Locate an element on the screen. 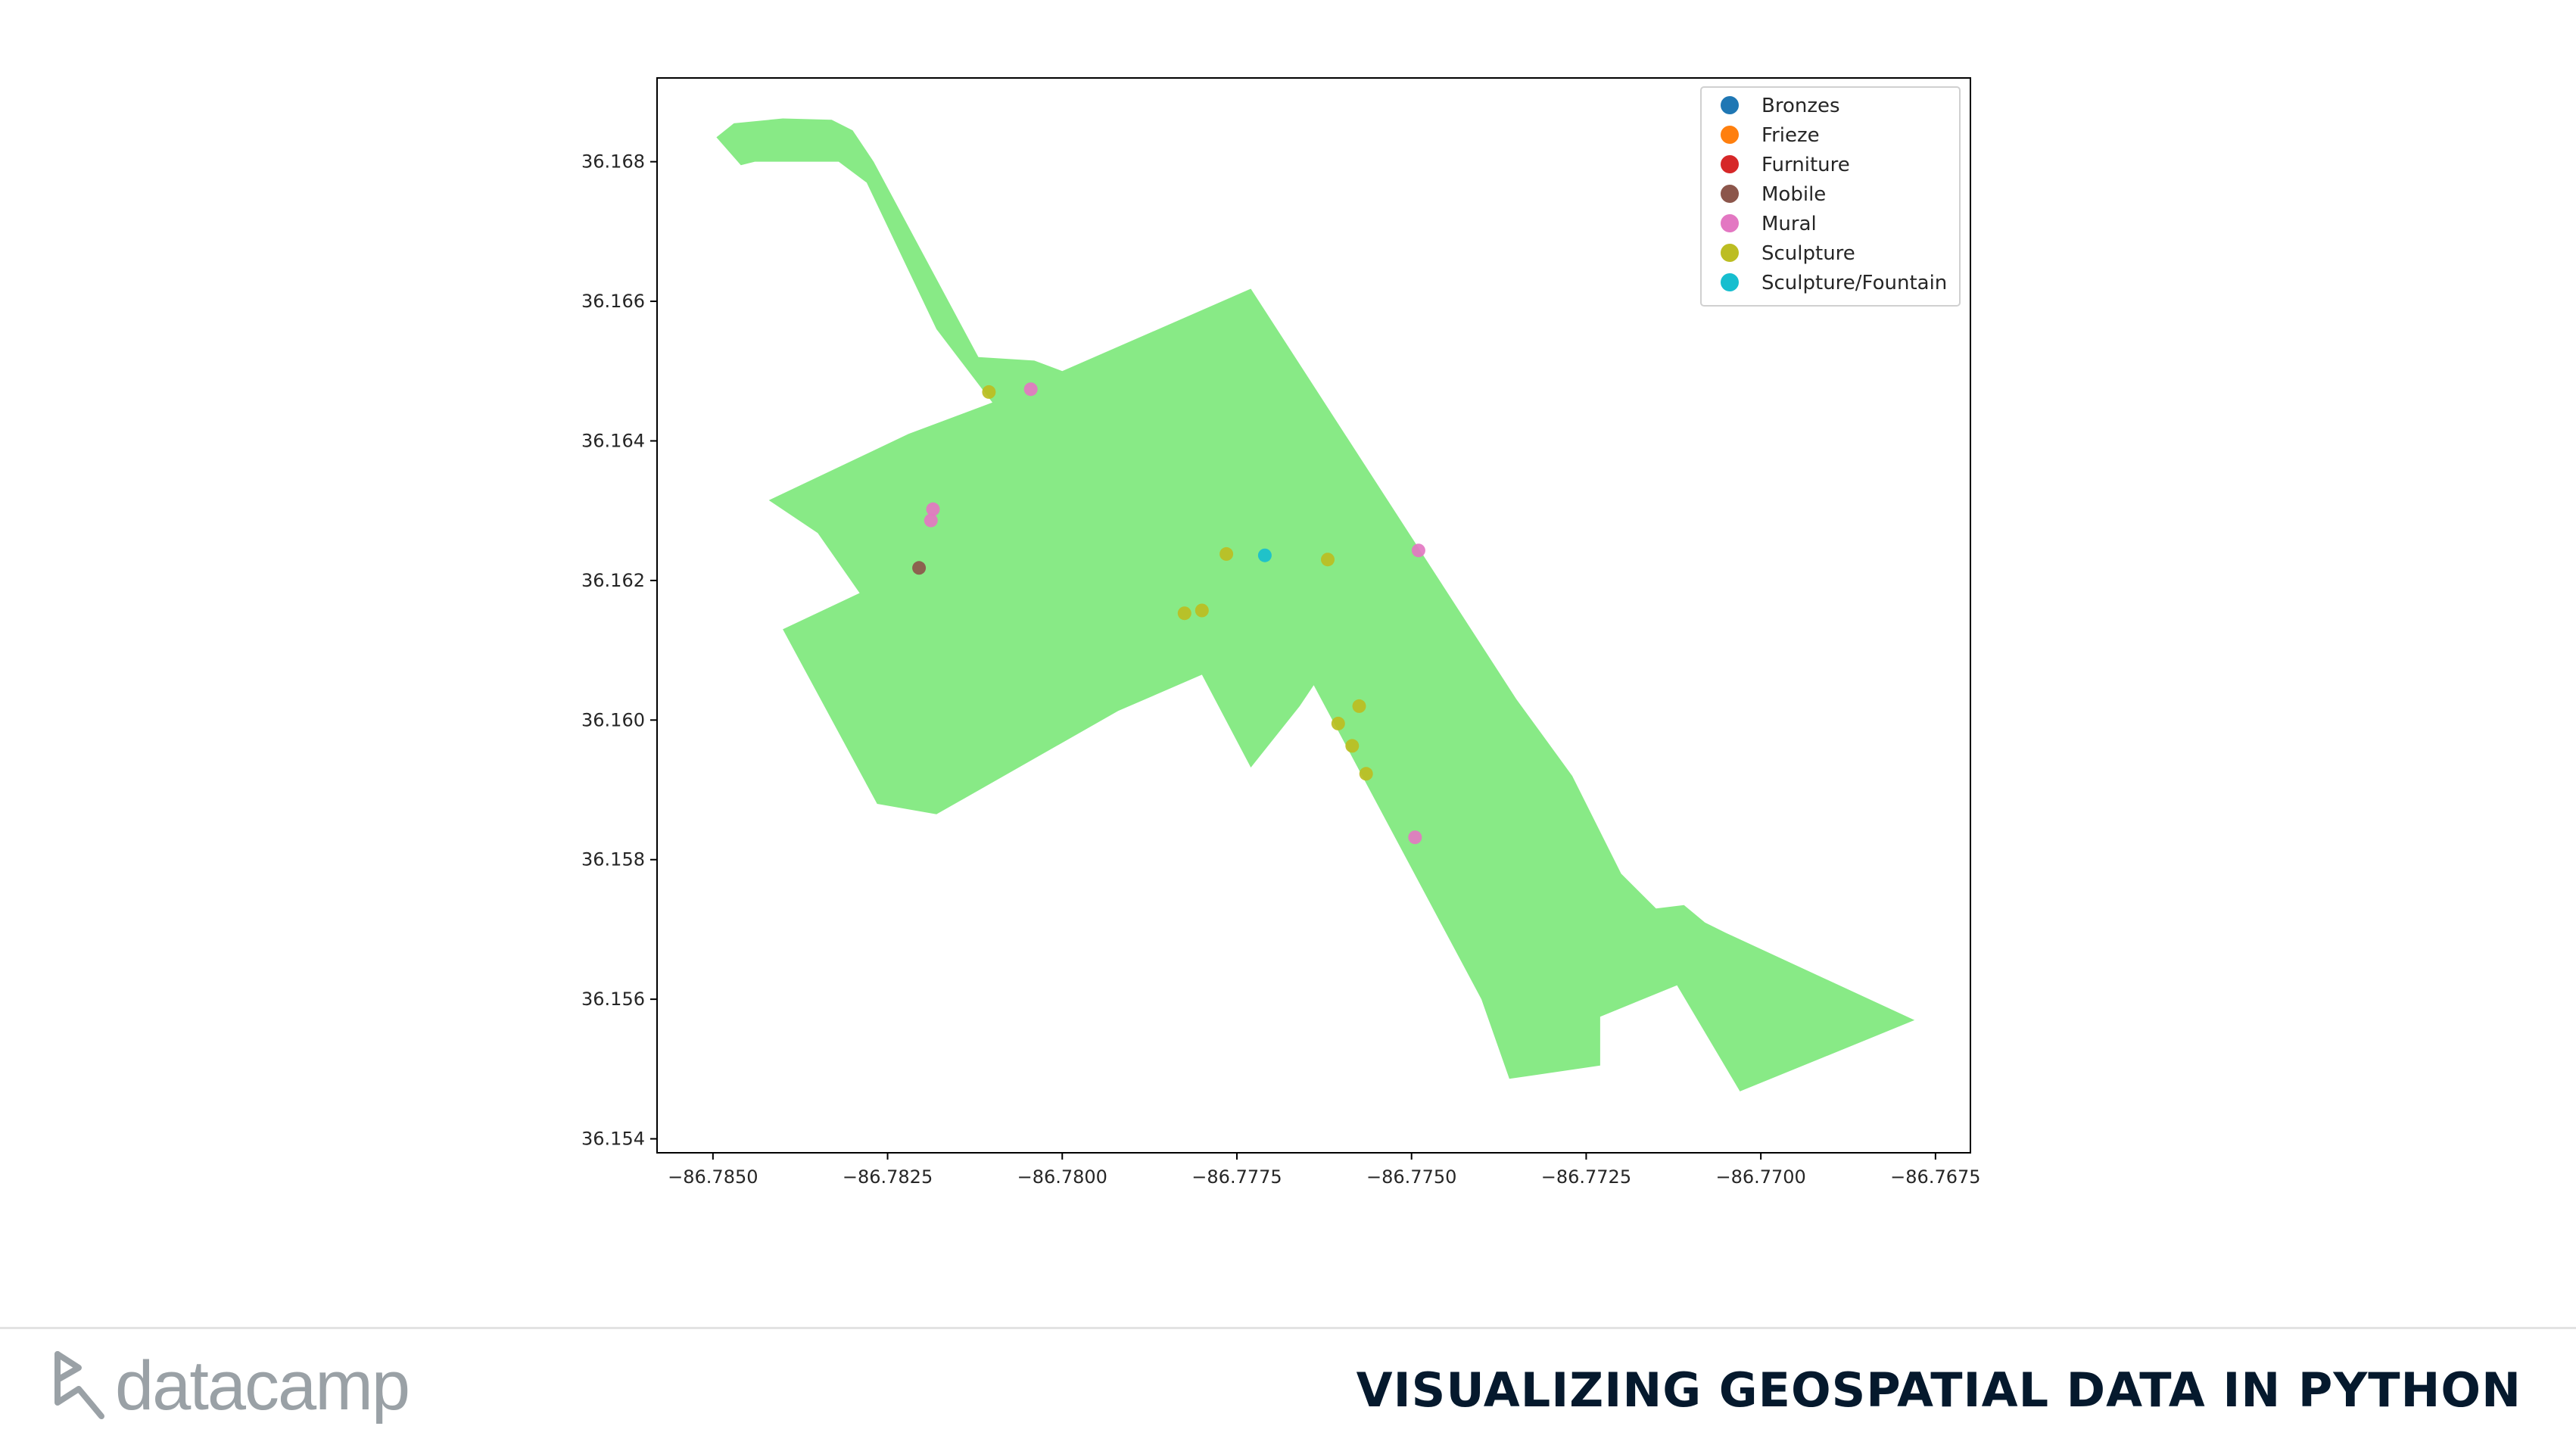 This screenshot has width=2576, height=1451. x-tick-label: −86.7850 is located at coordinates (713, 1177).